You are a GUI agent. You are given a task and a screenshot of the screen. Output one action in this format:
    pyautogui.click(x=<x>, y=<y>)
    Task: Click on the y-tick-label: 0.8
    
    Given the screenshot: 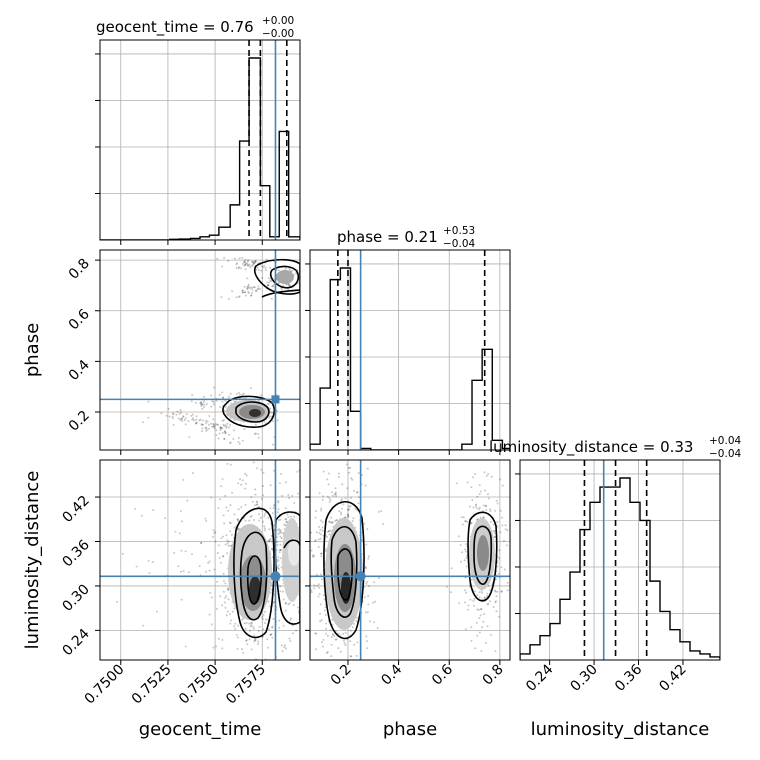 What is the action you would take?
    pyautogui.click(x=79, y=269)
    